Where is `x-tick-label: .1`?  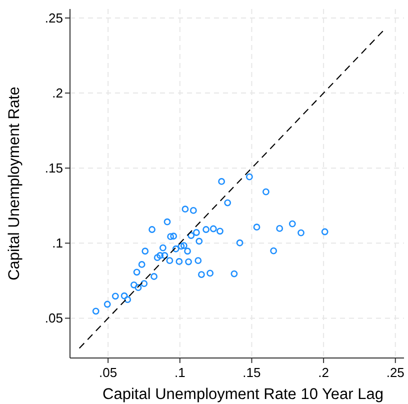
x-tick-label: .1 is located at coordinates (180, 372).